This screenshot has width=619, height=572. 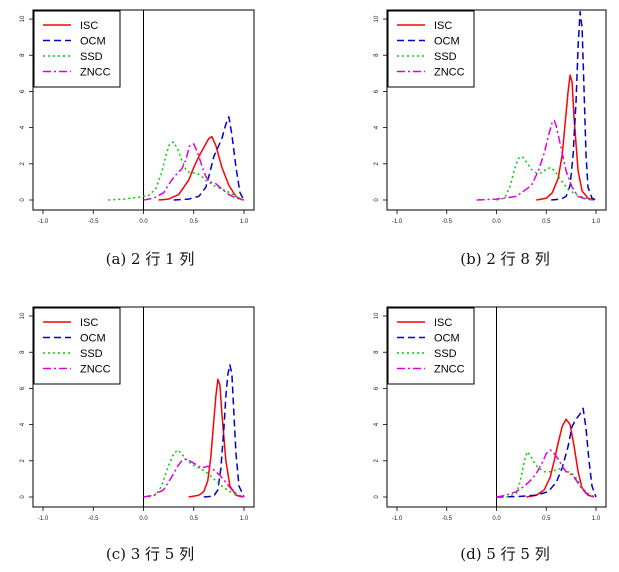 What do you see at coordinates (490, 117) in the screenshot?
I see `chart-b: -1.0 -0.5 0.0 0.5 1.0 0 2 4 6 8 10 ISC OCM SSD ZNCC` at bounding box center [490, 117].